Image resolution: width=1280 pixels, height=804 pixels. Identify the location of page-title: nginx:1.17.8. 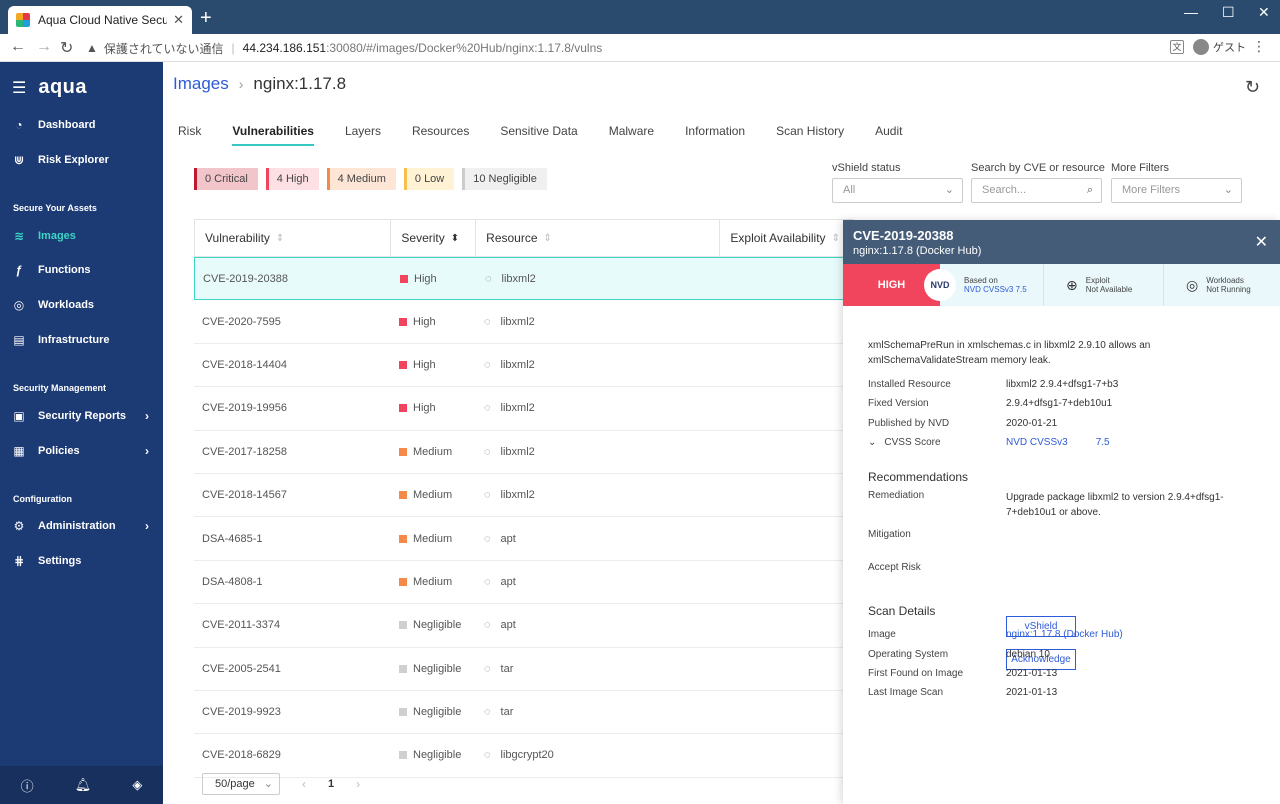
(300, 83).